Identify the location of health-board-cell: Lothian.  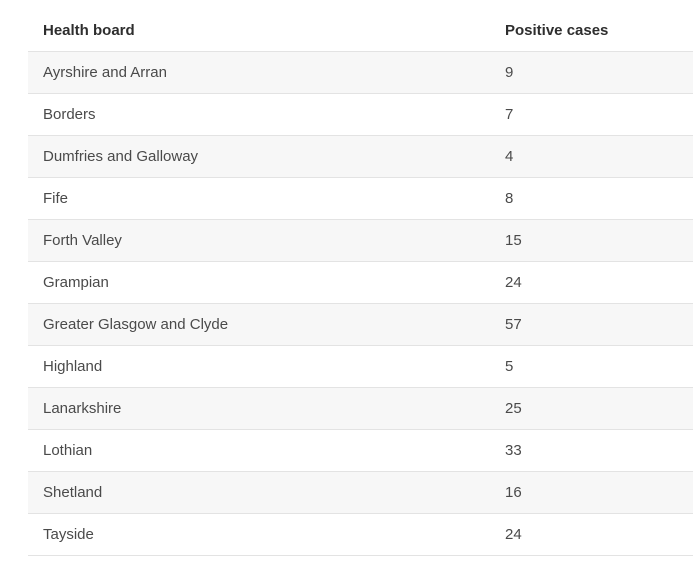
(259, 450).